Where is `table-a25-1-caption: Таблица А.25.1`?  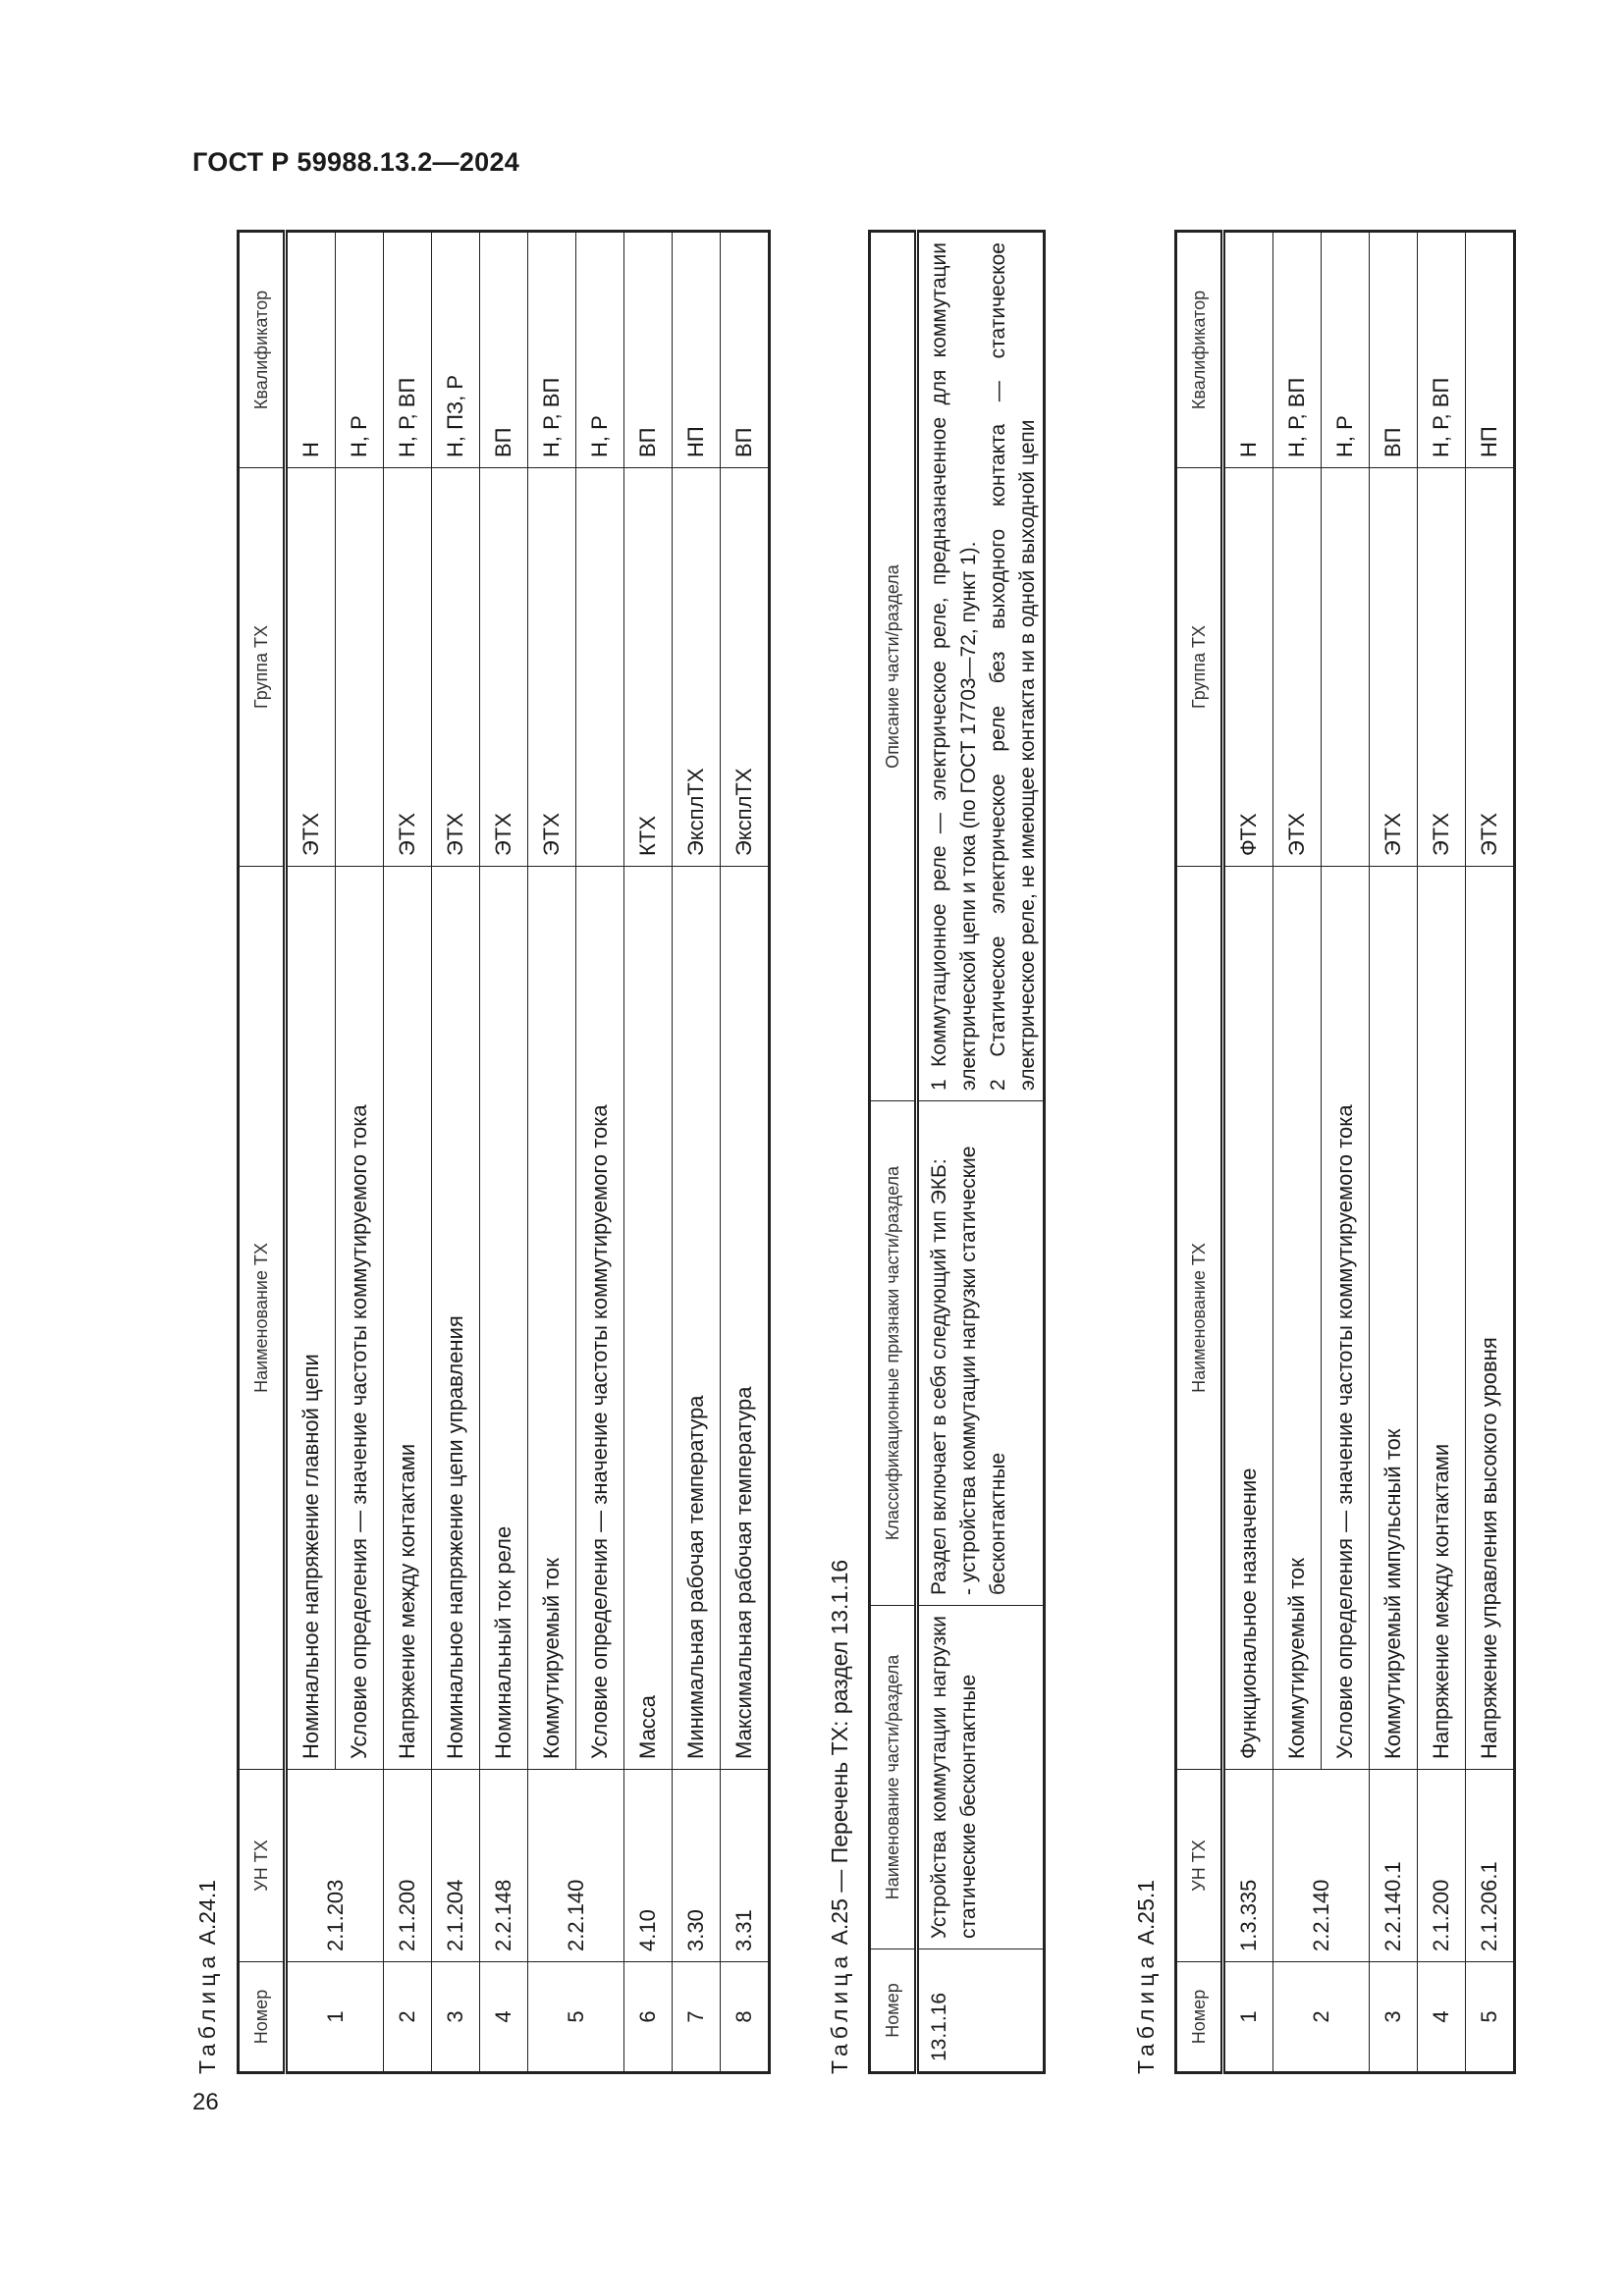 table-a25-1-caption: Таблица А.25.1 is located at coordinates (1146, 1977).